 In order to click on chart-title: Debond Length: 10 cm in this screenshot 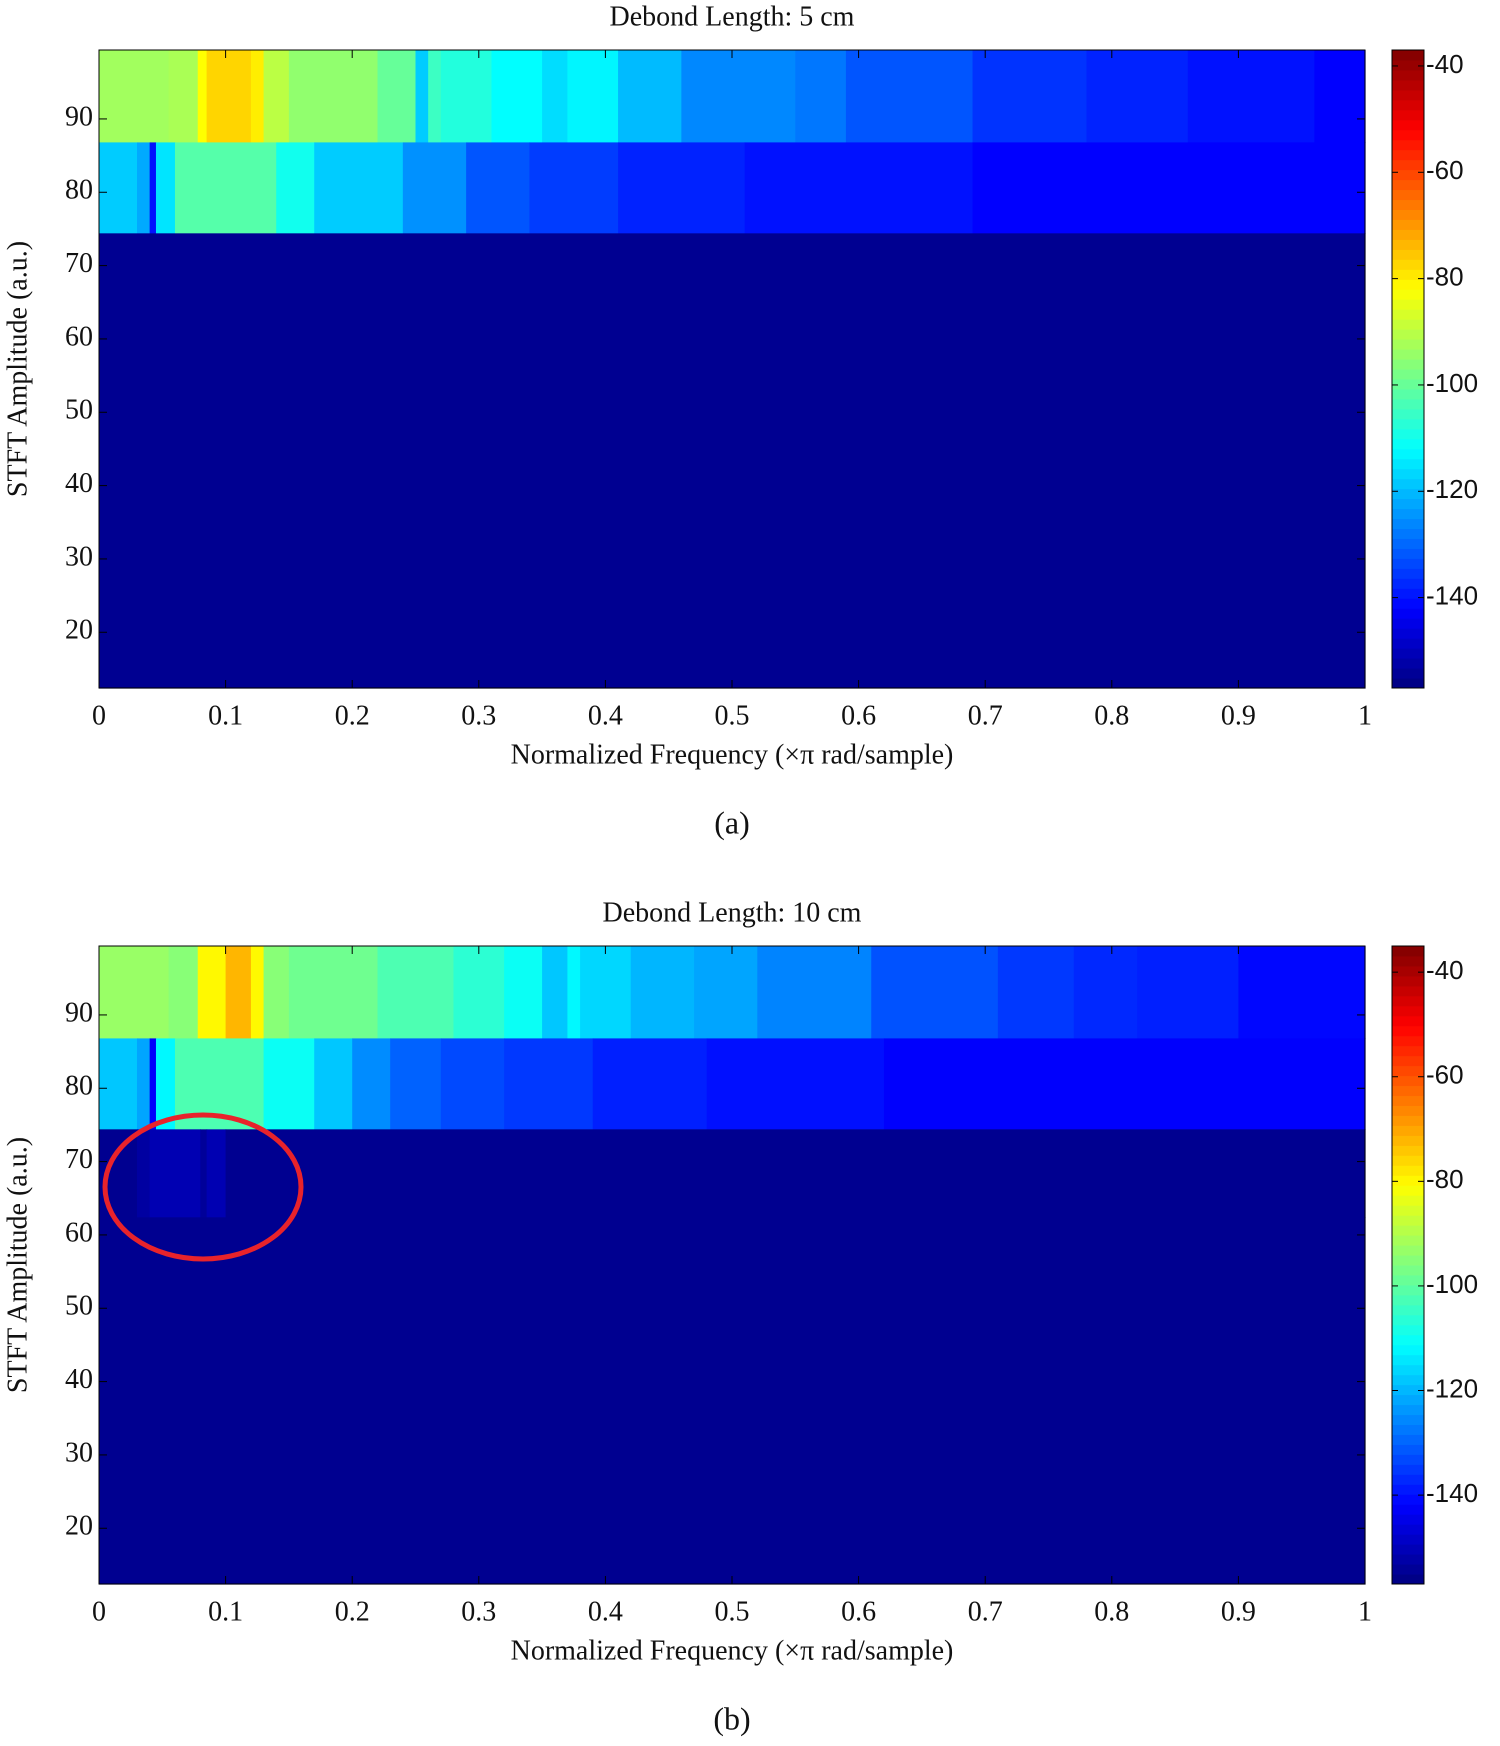, I will do `click(732, 912)`.